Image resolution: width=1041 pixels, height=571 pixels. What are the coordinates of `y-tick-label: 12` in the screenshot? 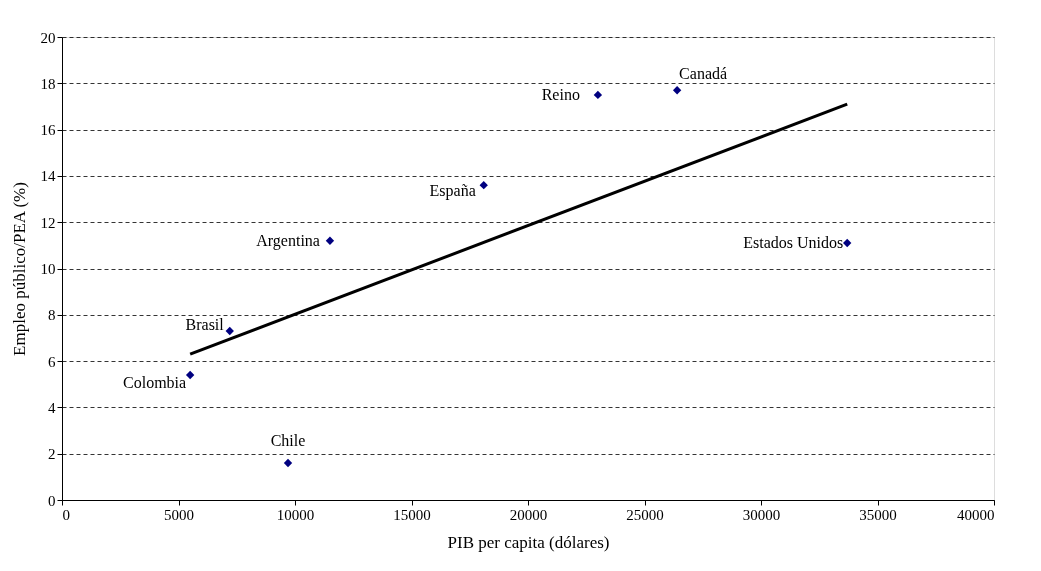 It's located at (48, 222).